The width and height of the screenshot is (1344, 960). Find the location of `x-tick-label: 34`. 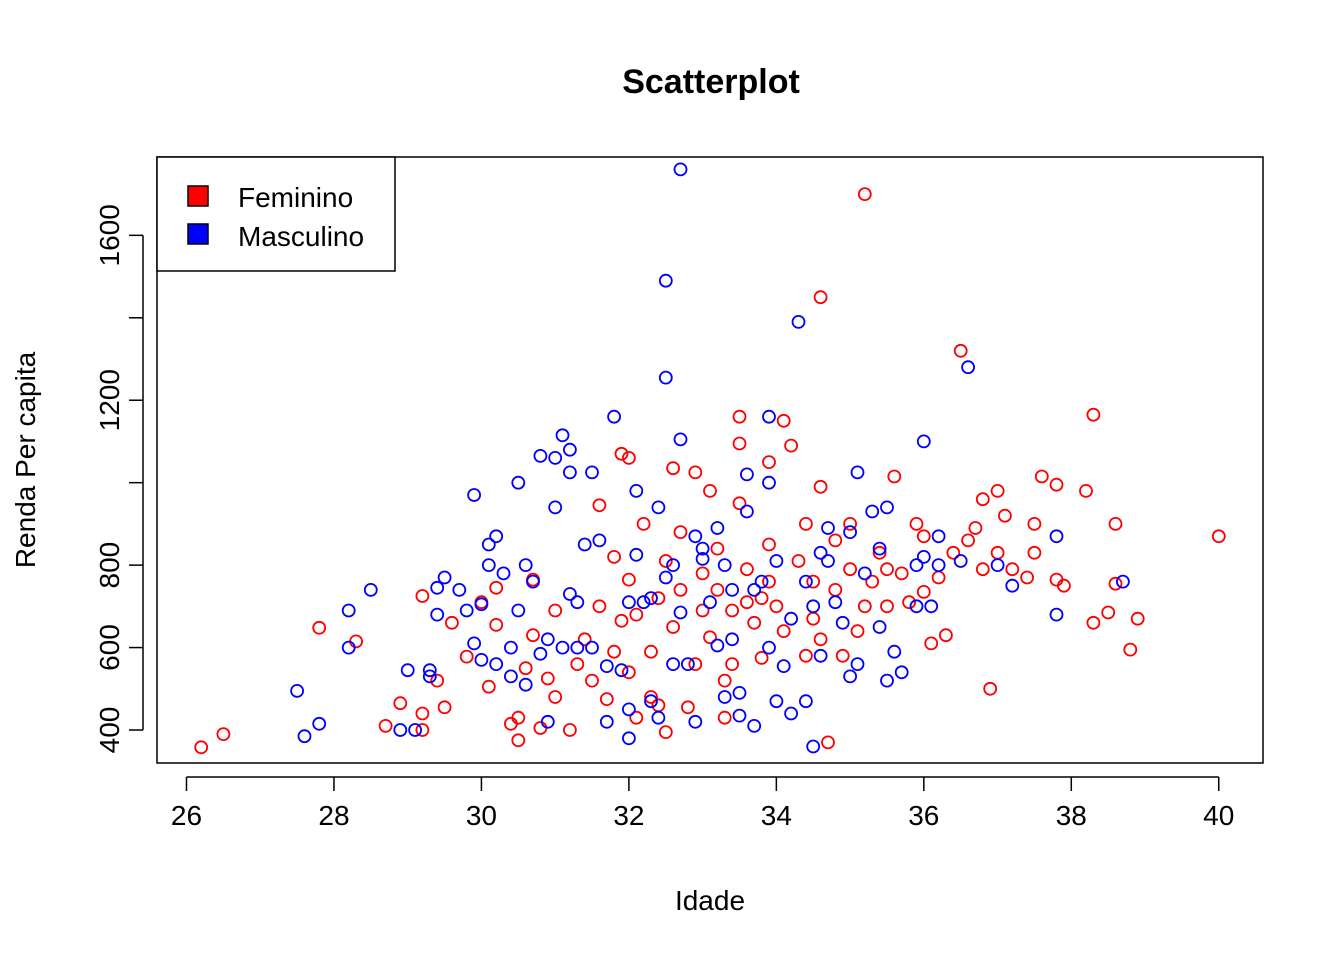

x-tick-label: 34 is located at coordinates (776, 815).